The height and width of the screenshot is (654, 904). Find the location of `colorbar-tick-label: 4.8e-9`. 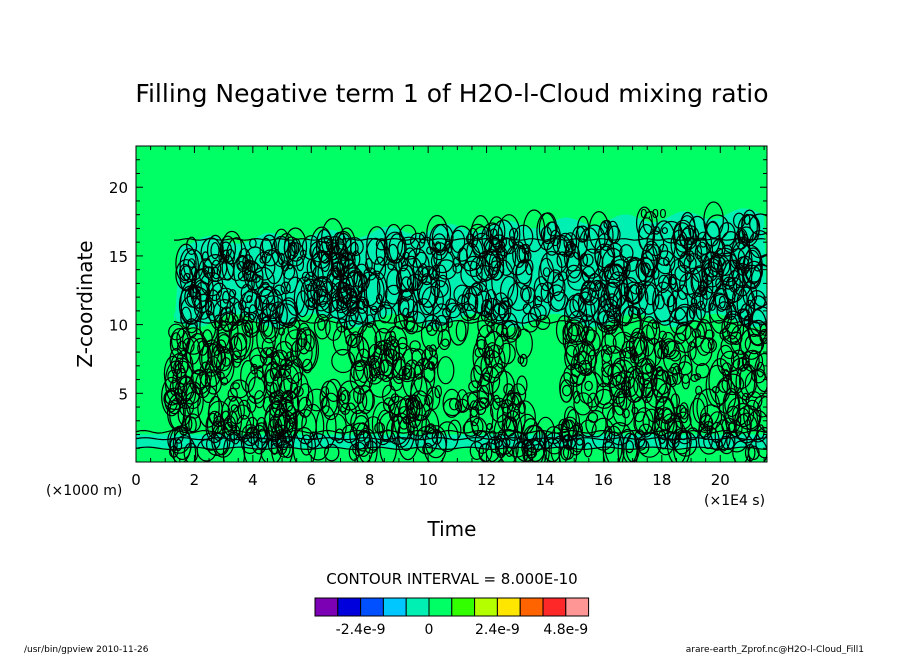

colorbar-tick-label: 4.8e-9 is located at coordinates (565, 630).